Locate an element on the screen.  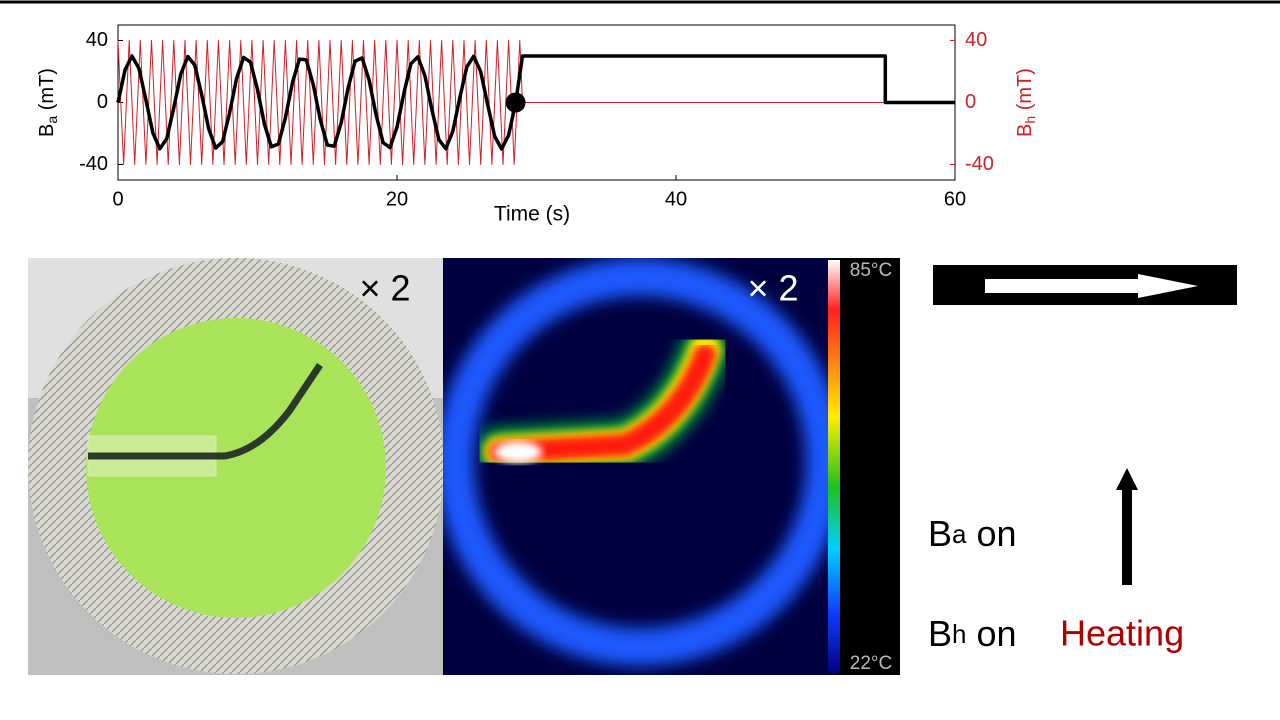
heating-label: Heating is located at coordinates (1122, 633).